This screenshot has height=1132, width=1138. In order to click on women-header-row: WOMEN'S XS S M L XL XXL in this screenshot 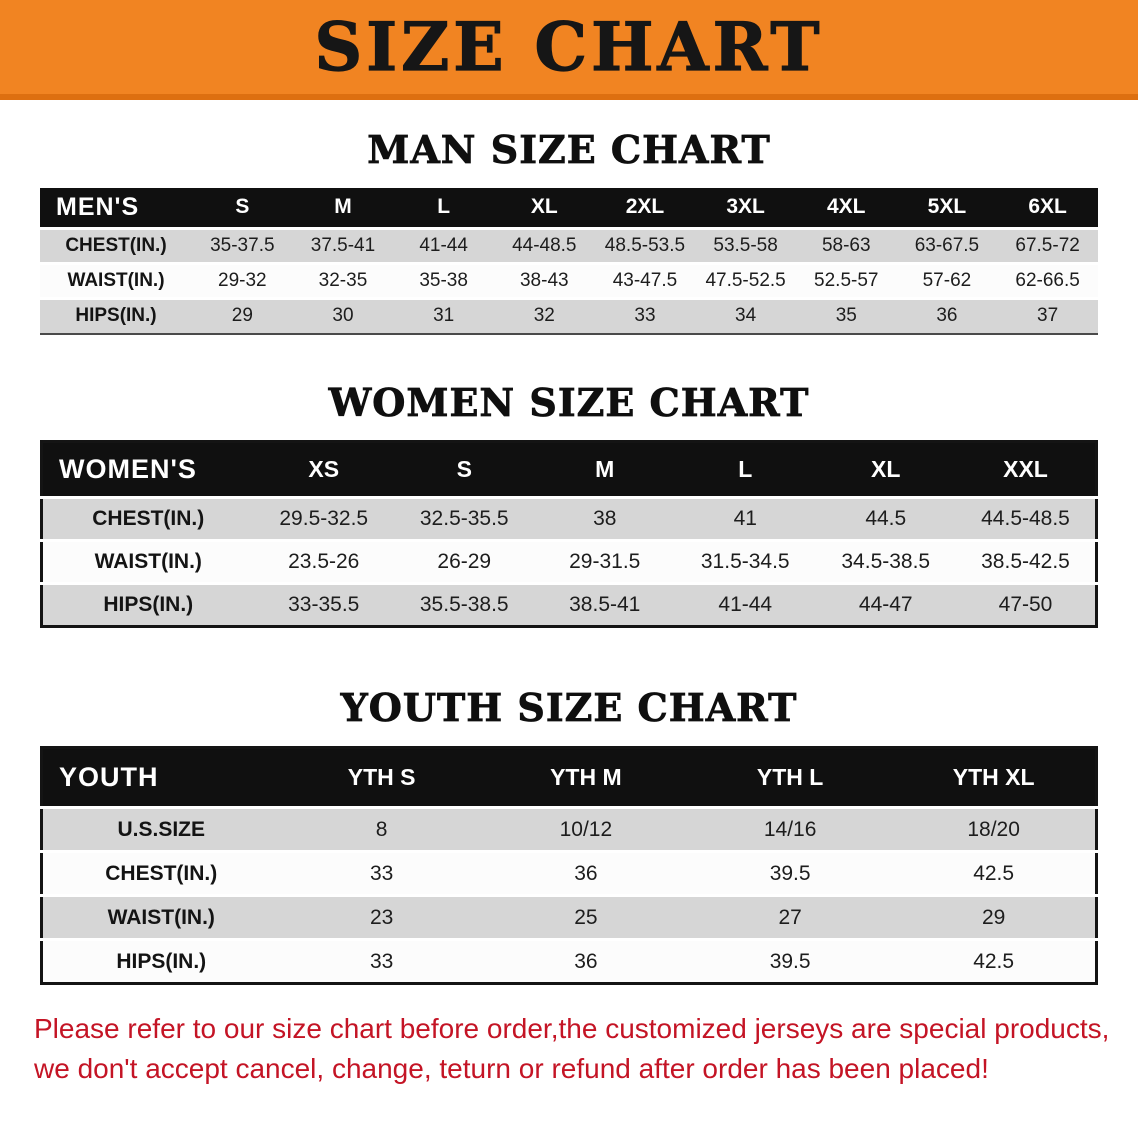, I will do `click(569, 469)`.